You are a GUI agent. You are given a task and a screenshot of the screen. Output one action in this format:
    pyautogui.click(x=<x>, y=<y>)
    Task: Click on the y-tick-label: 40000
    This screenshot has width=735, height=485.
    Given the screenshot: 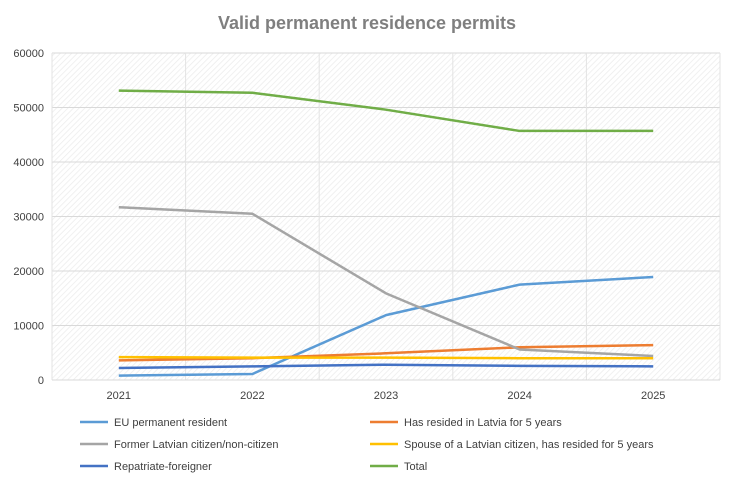 What is the action you would take?
    pyautogui.click(x=28, y=163)
    